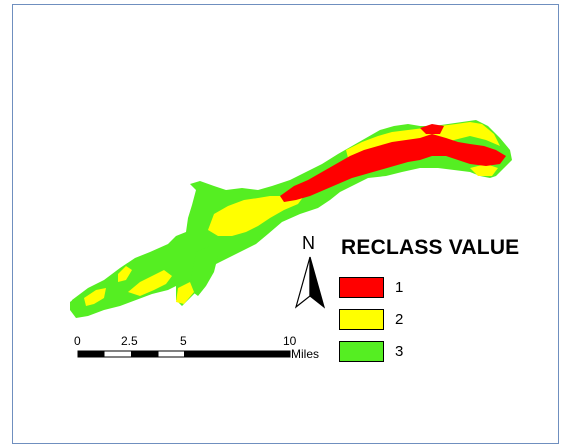 The image size is (564, 444). I want to click on yellow-left-patch, so click(95, 297).